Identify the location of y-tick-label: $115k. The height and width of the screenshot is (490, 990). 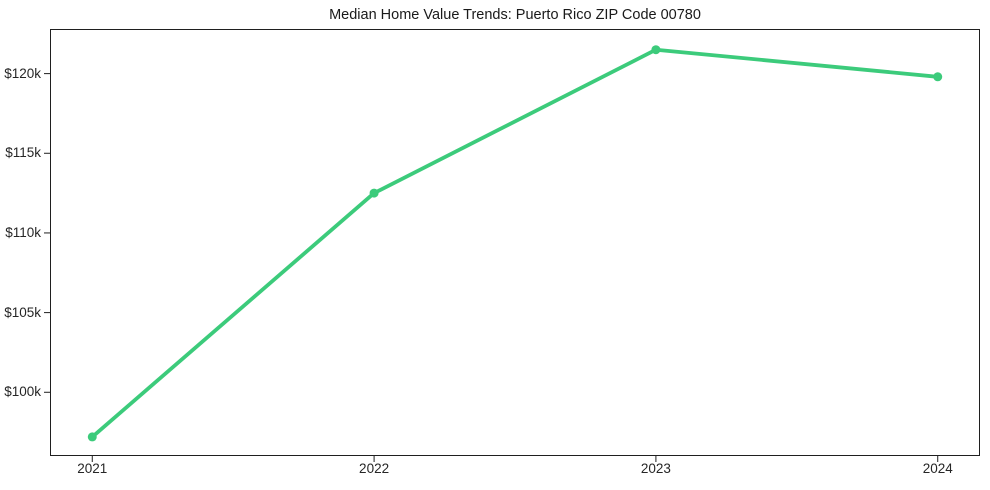
(23, 153).